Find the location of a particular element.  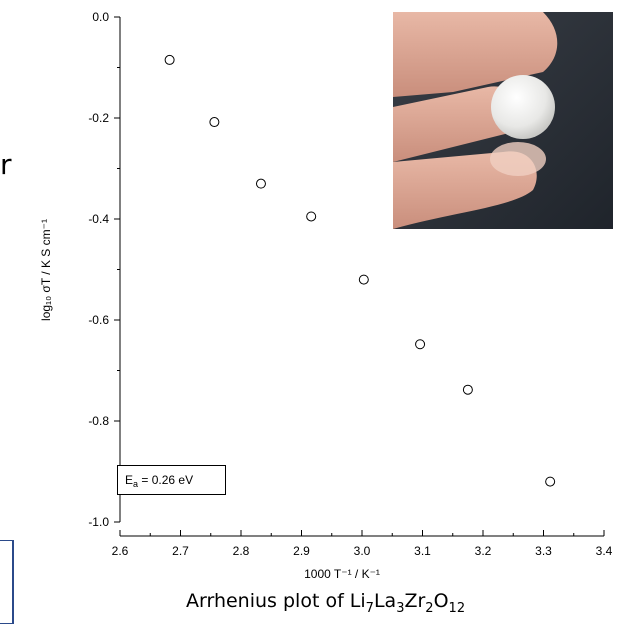

cropped-box-fragment is located at coordinates (7, 582).